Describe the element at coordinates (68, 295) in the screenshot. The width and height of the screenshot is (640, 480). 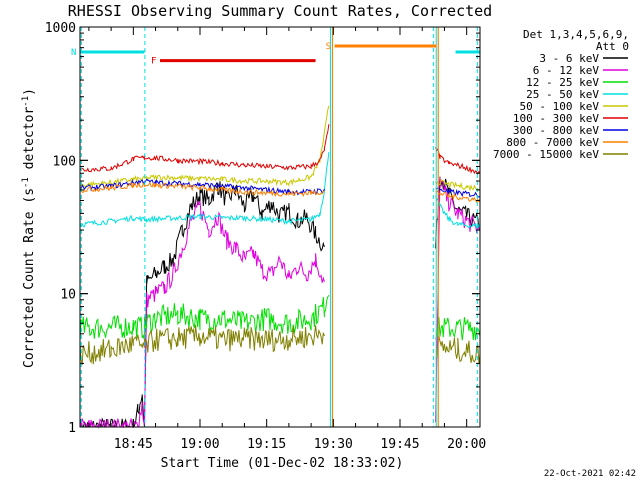
I see `y-tick-label: 10` at that location.